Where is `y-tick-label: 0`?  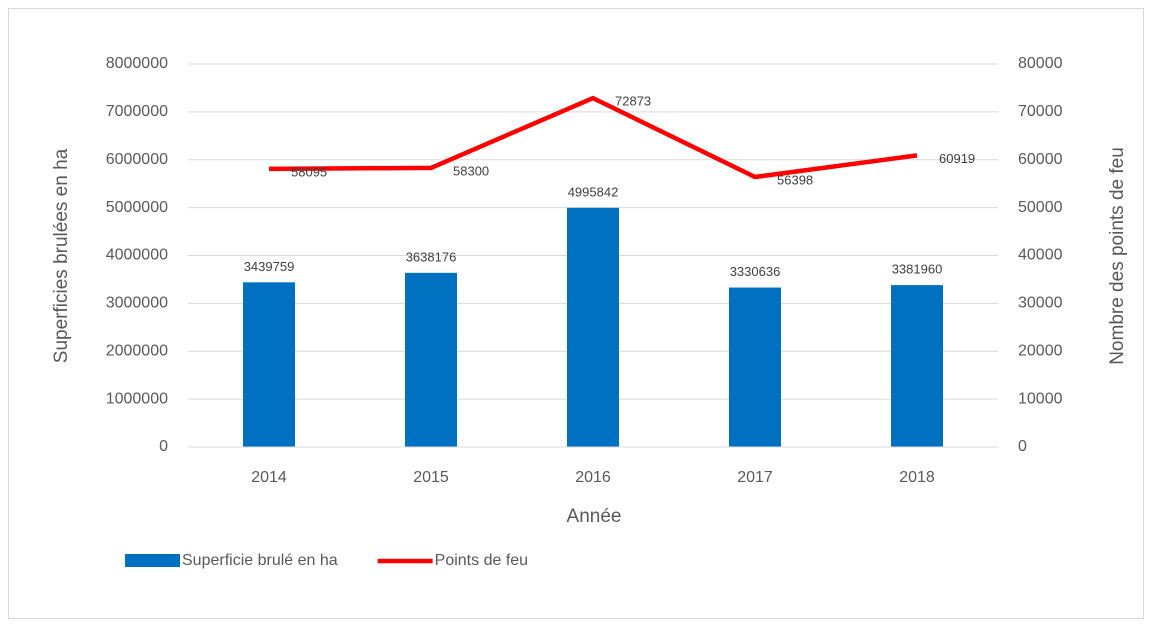
y-tick-label: 0 is located at coordinates (163, 446).